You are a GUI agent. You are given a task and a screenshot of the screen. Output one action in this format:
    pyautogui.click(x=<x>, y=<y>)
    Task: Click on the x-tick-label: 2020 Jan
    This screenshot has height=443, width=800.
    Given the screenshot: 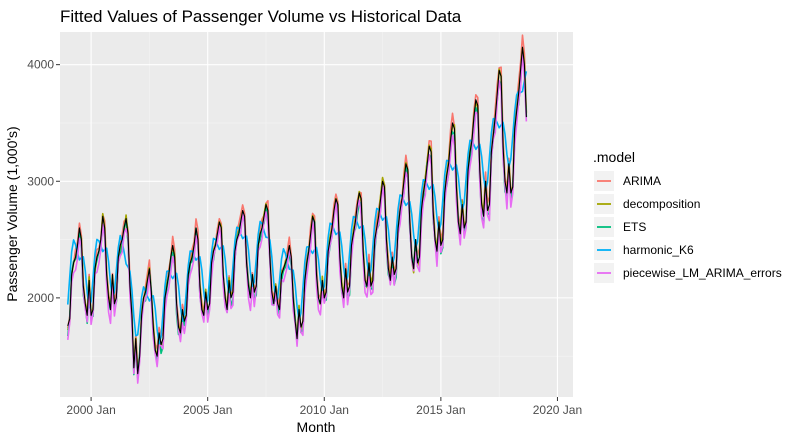 What is the action you would take?
    pyautogui.click(x=557, y=410)
    